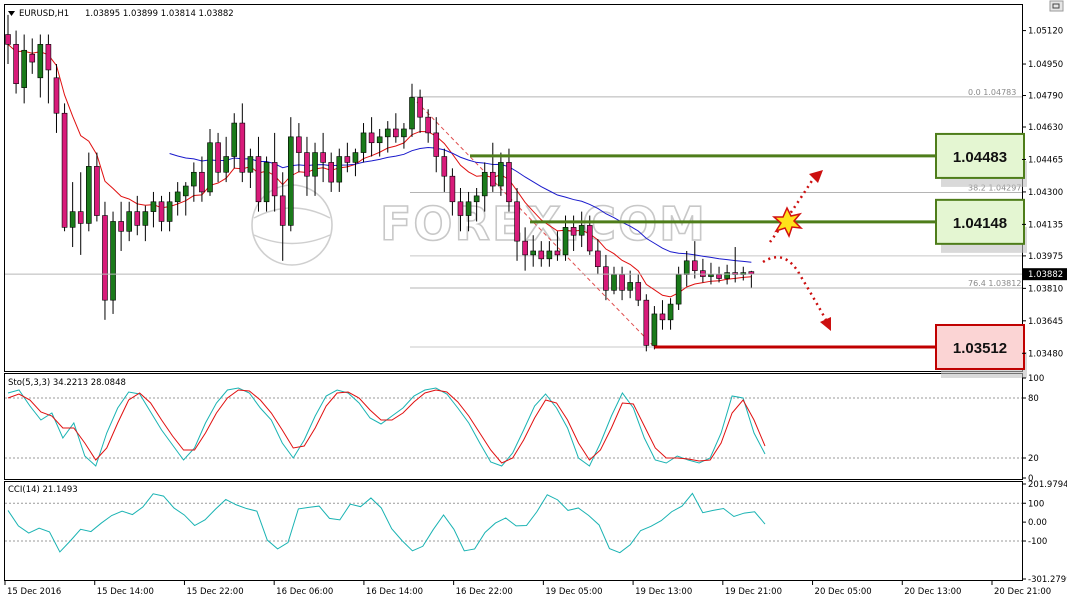 The image size is (1067, 605). What do you see at coordinates (1037, 542) in the screenshot?
I see `cci-y-tick-label: -100` at bounding box center [1037, 542].